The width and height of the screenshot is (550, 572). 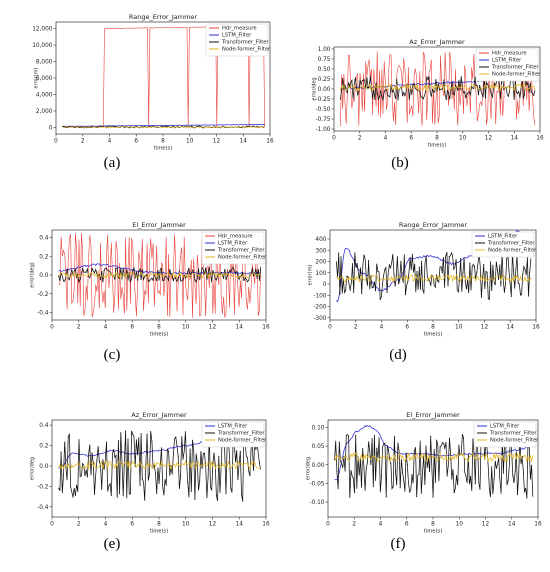 What do you see at coordinates (44, 239) in the screenshot?
I see `y-tick-label: 0.4` at bounding box center [44, 239].